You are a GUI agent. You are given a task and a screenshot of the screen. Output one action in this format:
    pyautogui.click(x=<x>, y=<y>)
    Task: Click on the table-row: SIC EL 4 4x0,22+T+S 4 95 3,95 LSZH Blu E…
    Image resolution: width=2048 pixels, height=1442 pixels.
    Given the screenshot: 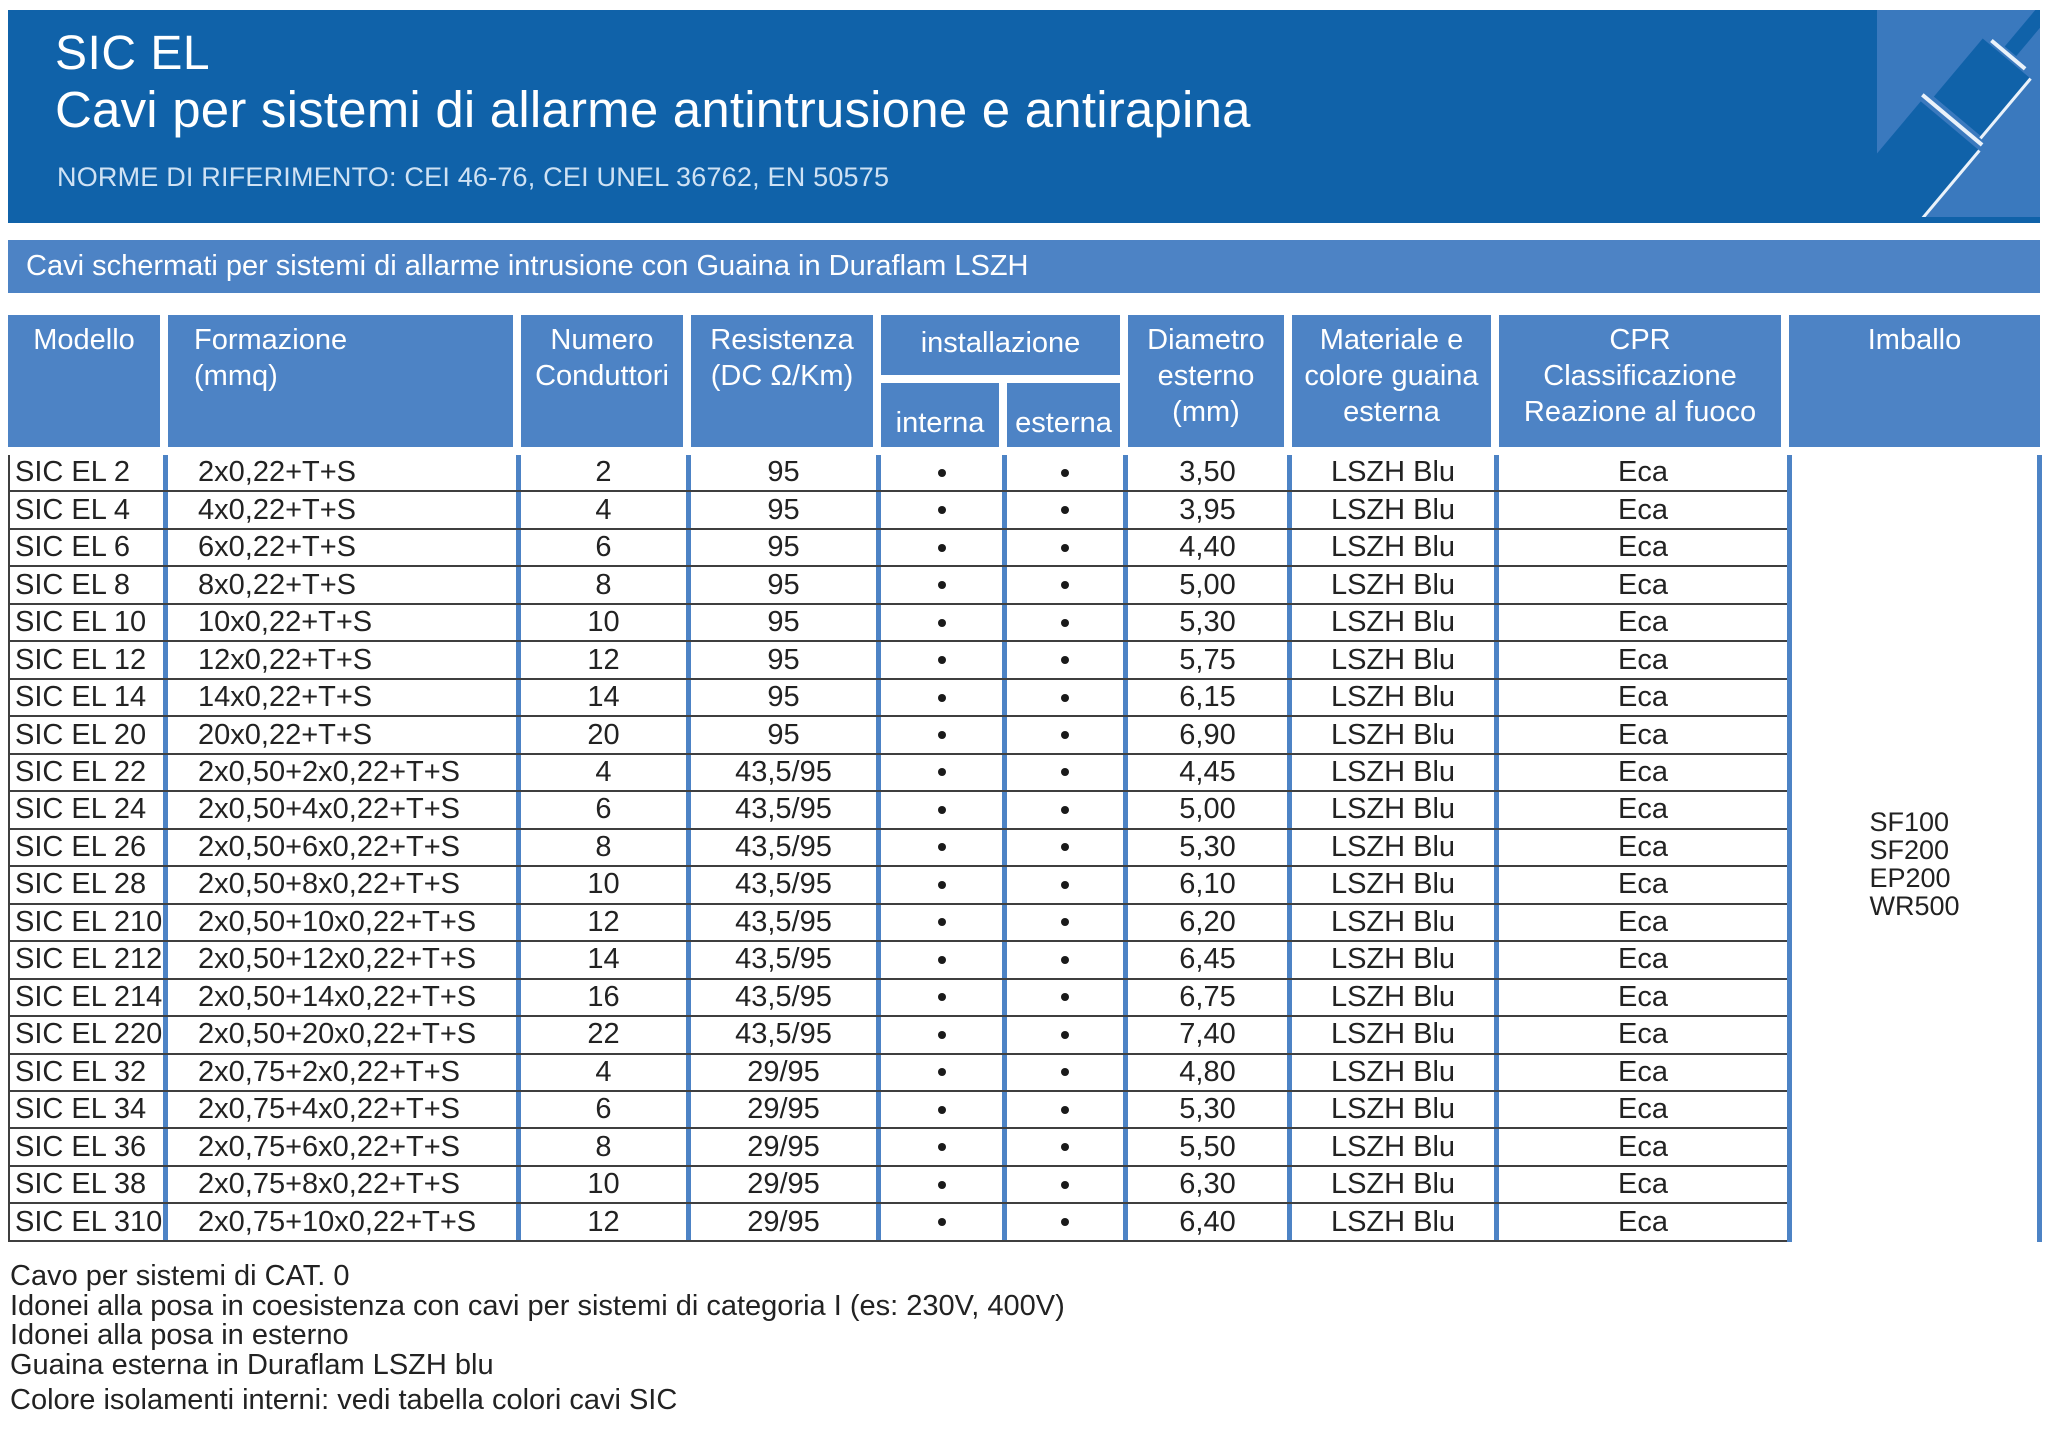 What is the action you would take?
    pyautogui.click(x=898, y=511)
    